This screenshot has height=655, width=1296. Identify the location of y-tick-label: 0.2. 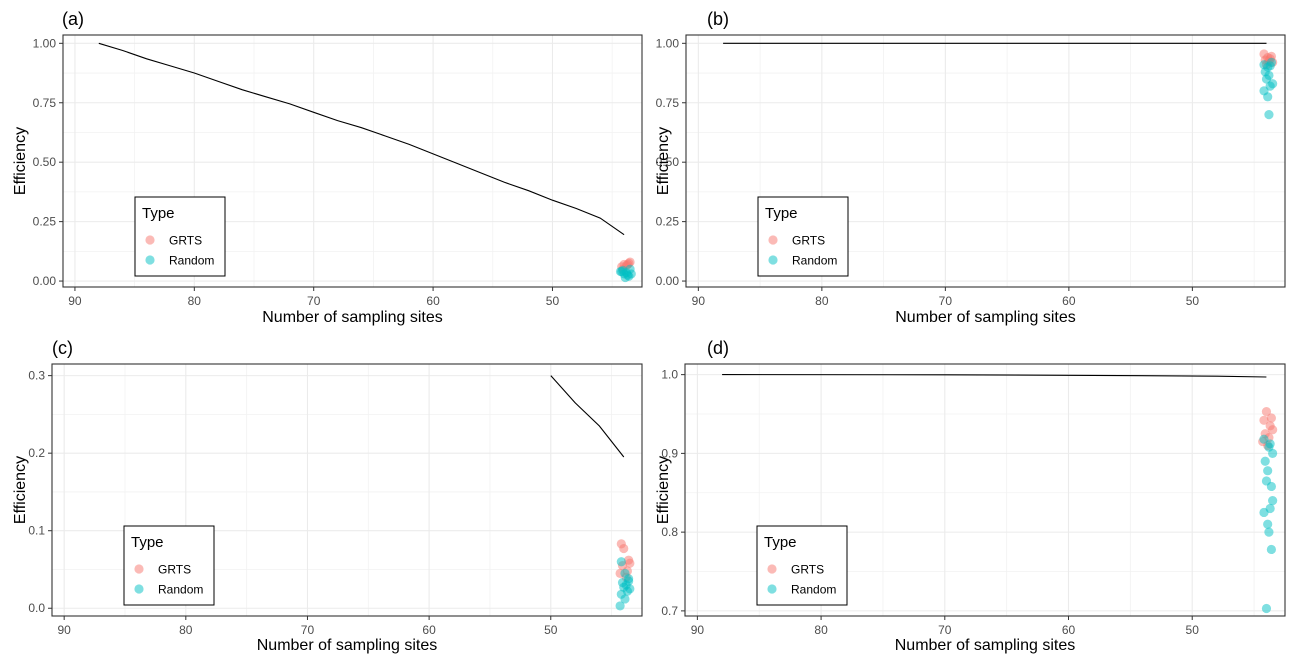
(36, 453).